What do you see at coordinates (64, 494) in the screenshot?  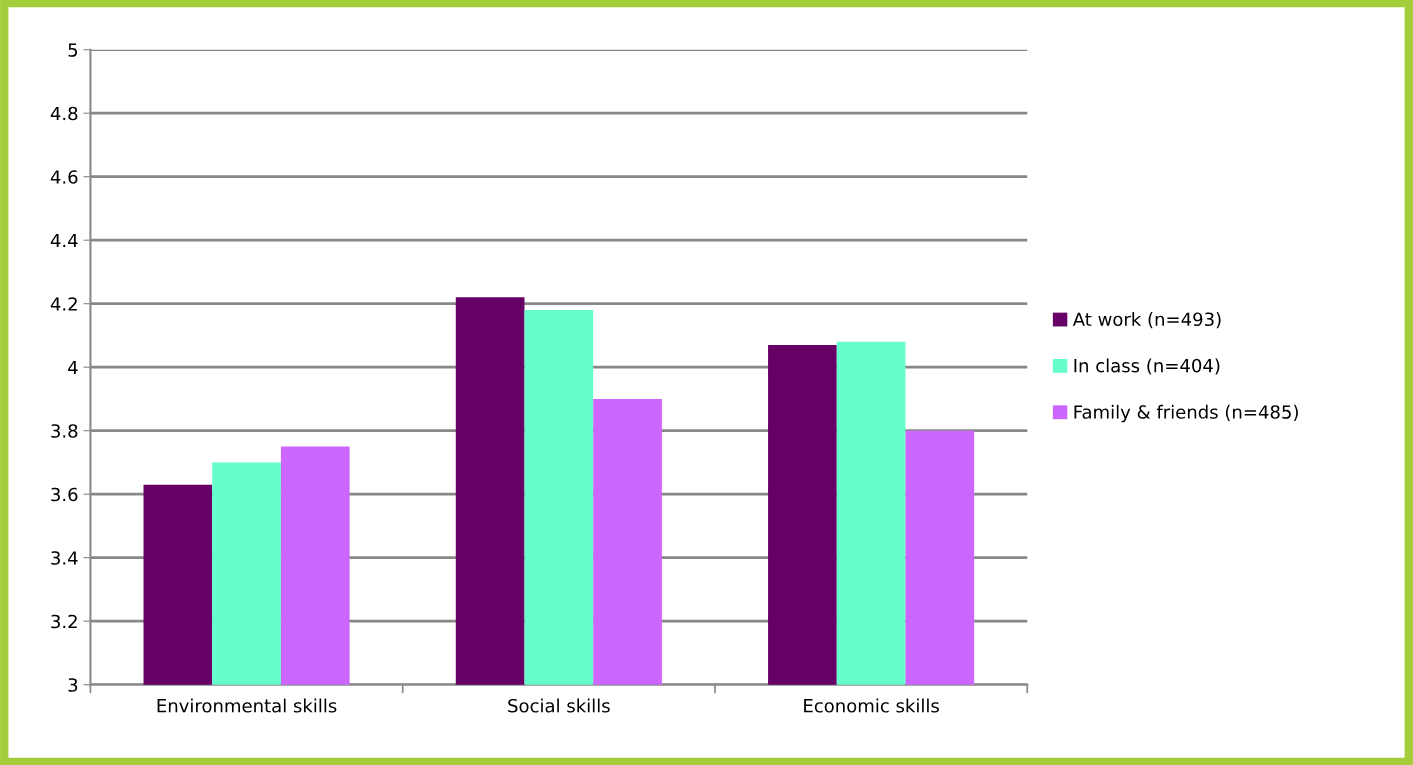 I see `y-tick-label: 3.6` at bounding box center [64, 494].